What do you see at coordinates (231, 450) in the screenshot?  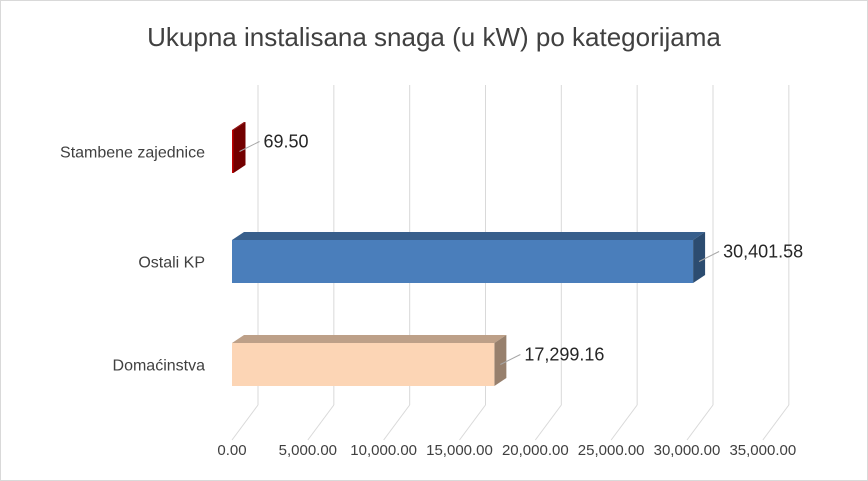 I see `x-tick-label: 0.00` at bounding box center [231, 450].